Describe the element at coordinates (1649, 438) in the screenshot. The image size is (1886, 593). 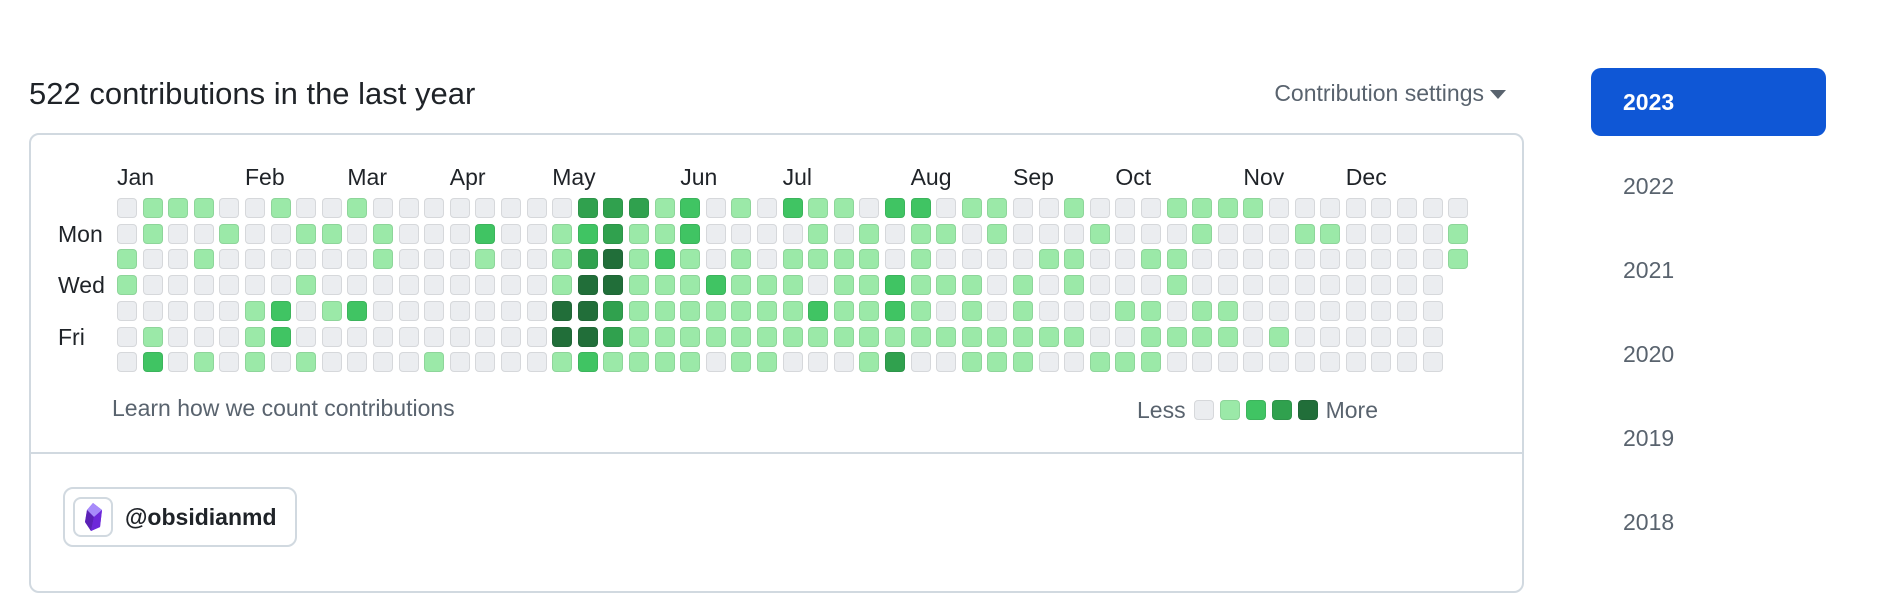
I see `year-link-2019: 2019` at that location.